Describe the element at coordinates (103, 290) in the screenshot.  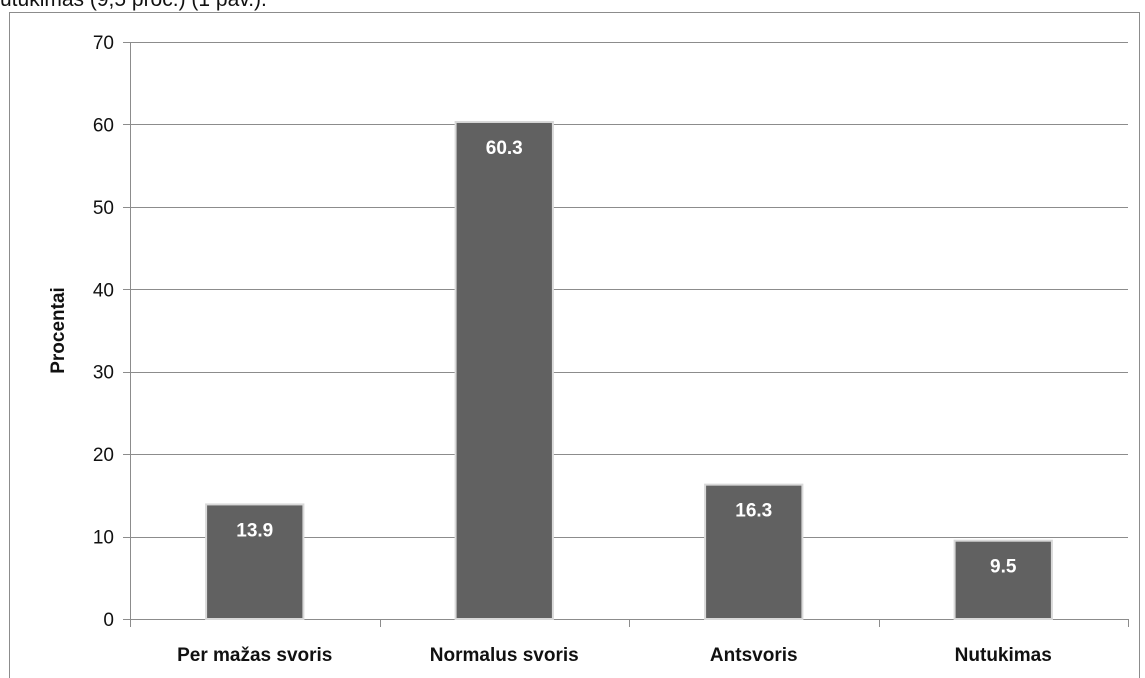
I see `y-tick-label: 40` at that location.